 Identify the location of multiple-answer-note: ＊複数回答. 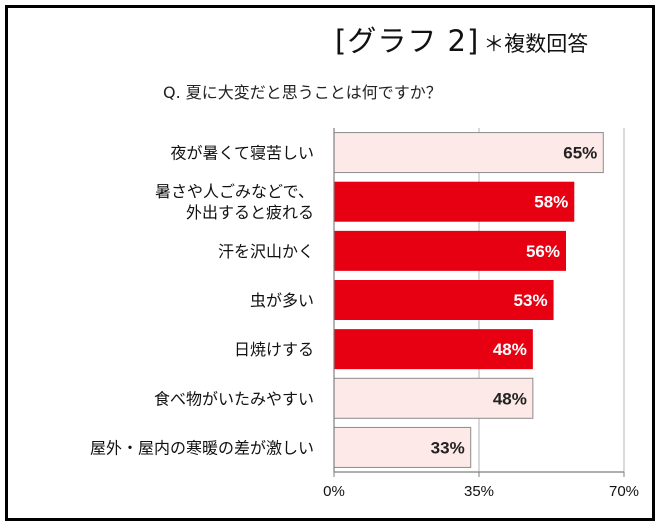
(536, 44).